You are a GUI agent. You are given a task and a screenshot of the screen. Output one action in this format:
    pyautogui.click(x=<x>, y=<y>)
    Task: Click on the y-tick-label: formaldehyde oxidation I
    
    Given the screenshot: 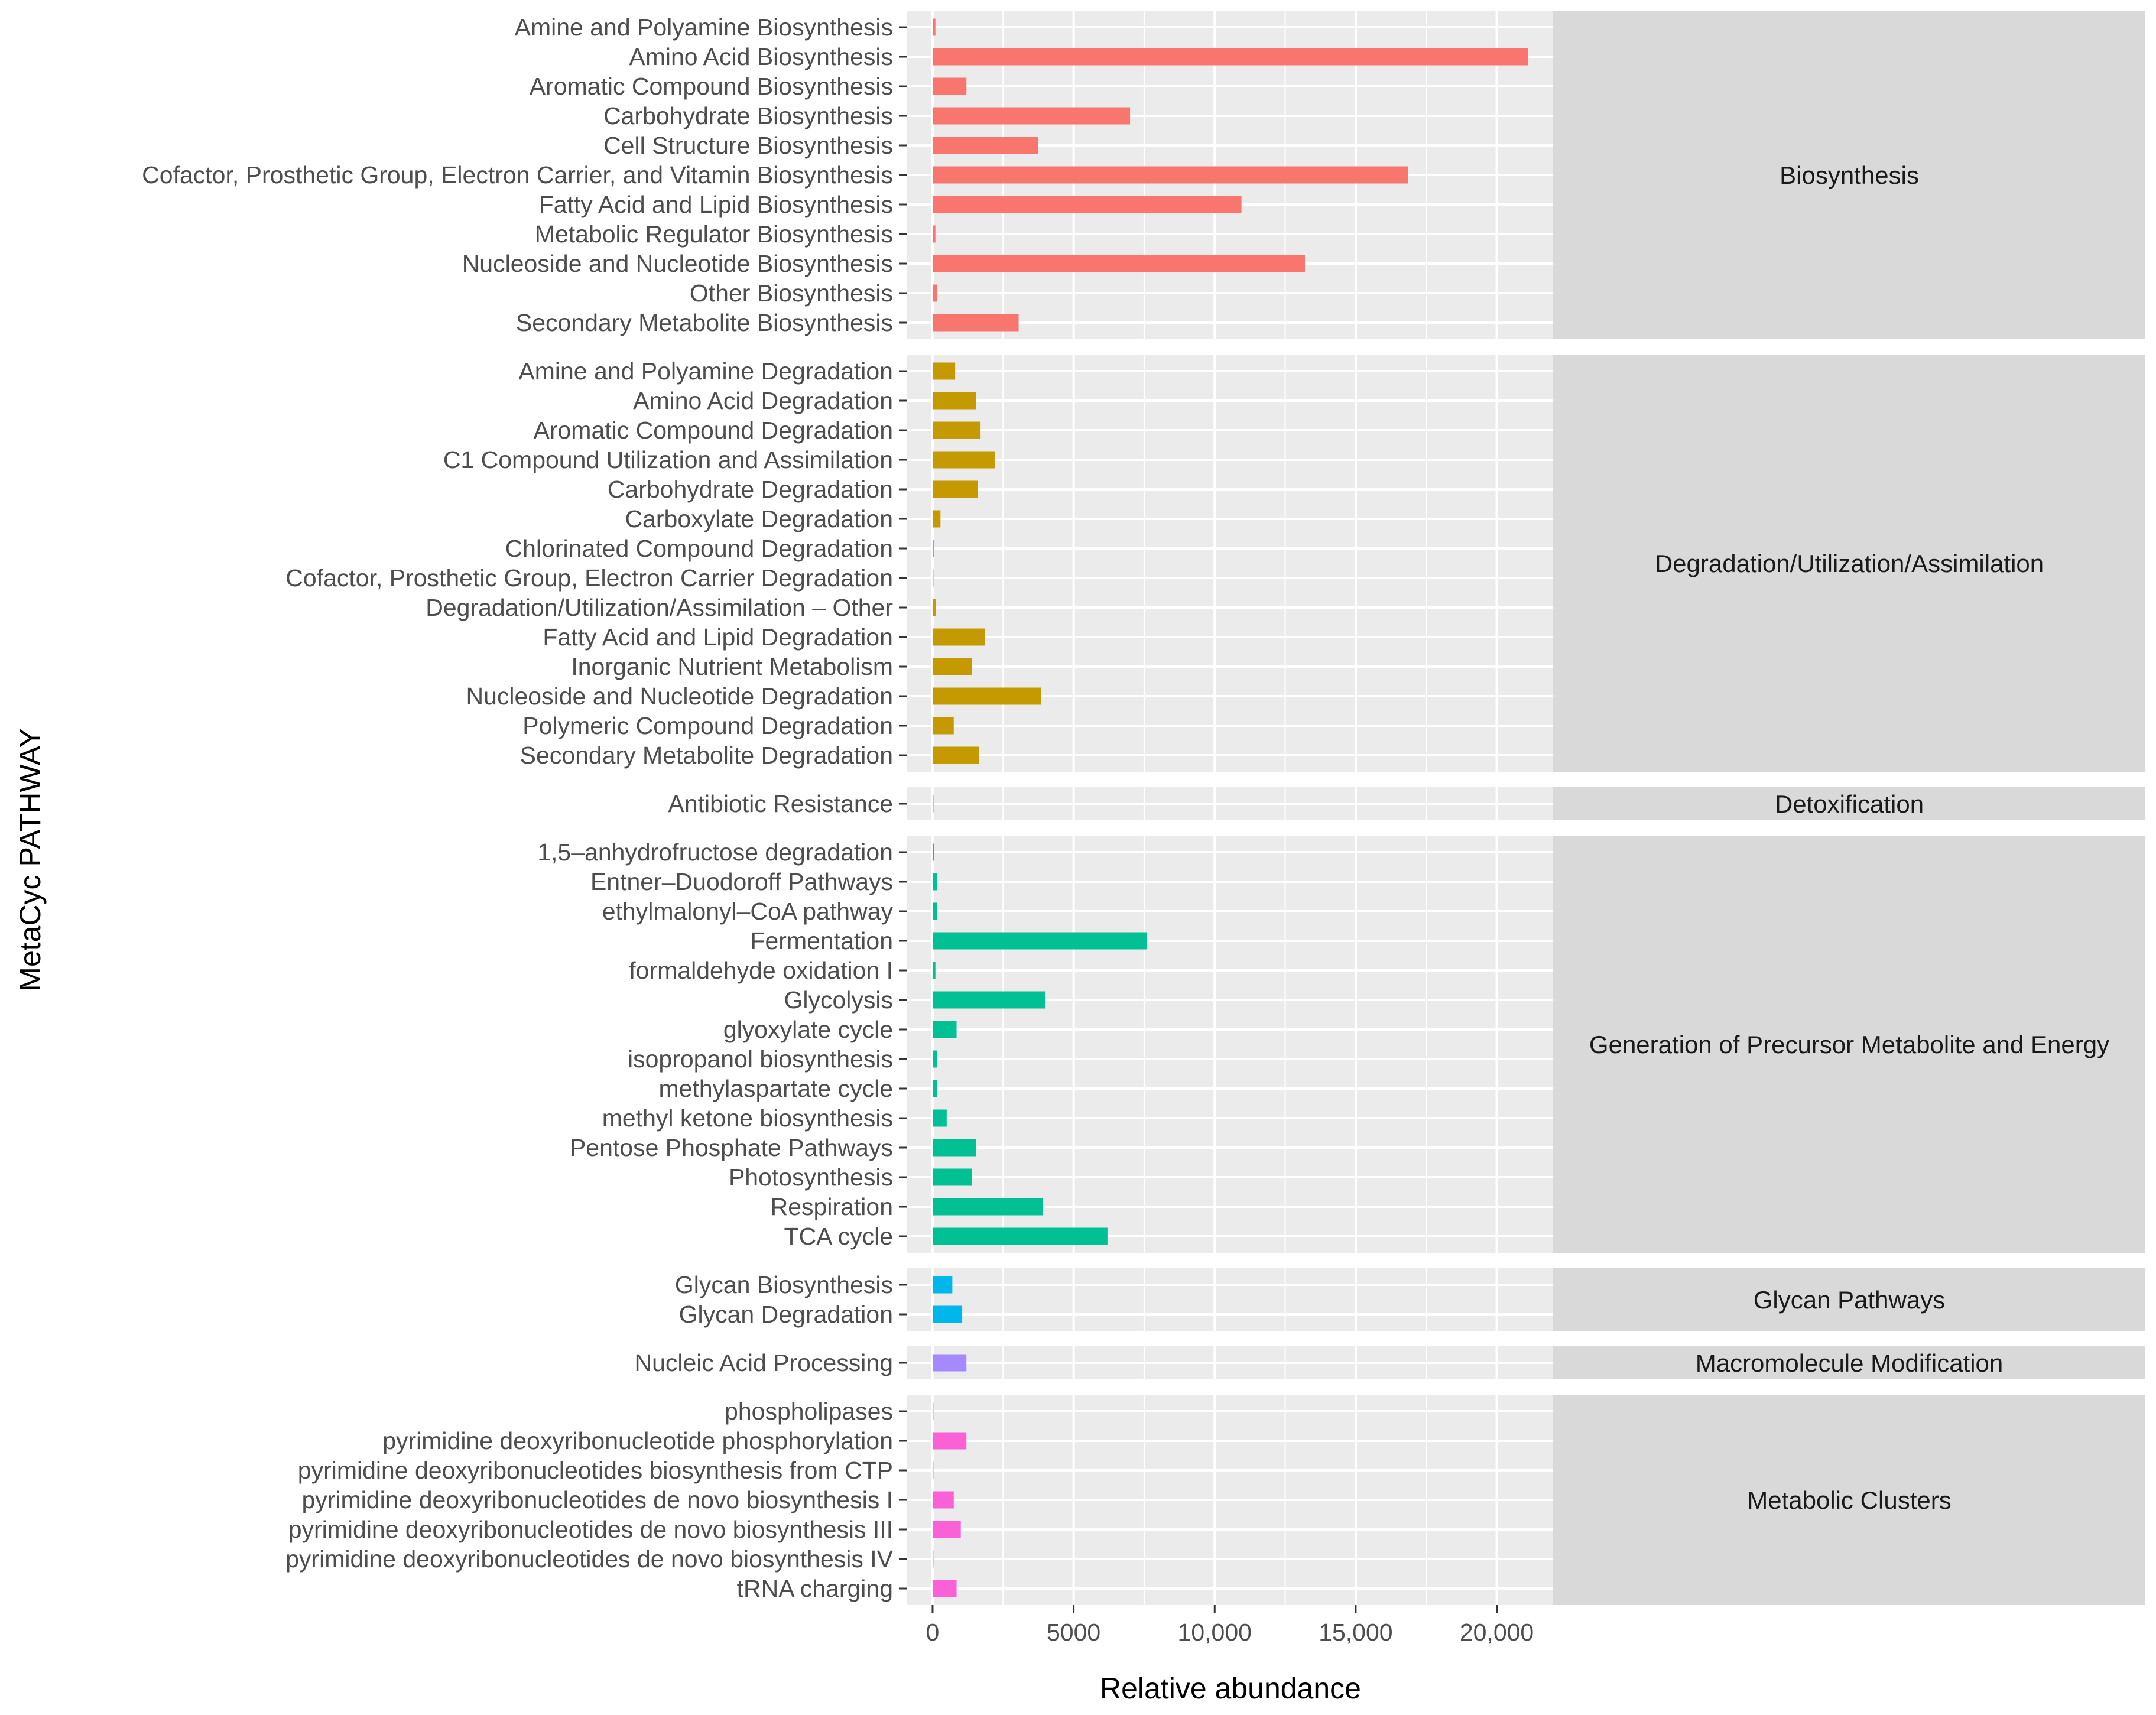 What is the action you would take?
    pyautogui.click(x=761, y=971)
    